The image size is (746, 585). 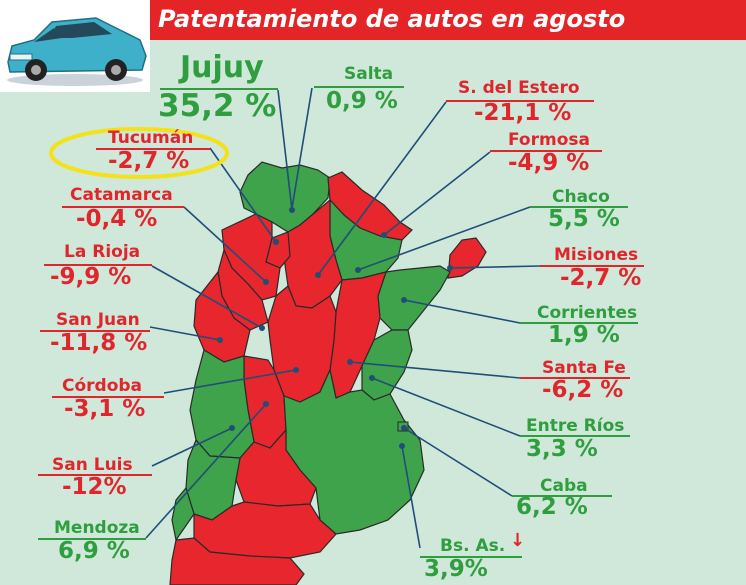 What do you see at coordinates (98, 320) in the screenshot?
I see `label-sanjuan-name: San Juan` at bounding box center [98, 320].